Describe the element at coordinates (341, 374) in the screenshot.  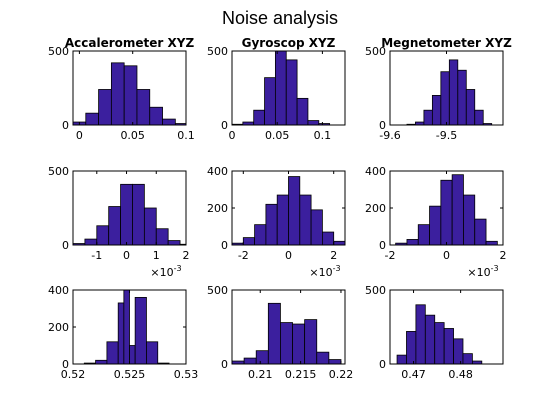
I see `x-tick-label: 0.22` at that location.